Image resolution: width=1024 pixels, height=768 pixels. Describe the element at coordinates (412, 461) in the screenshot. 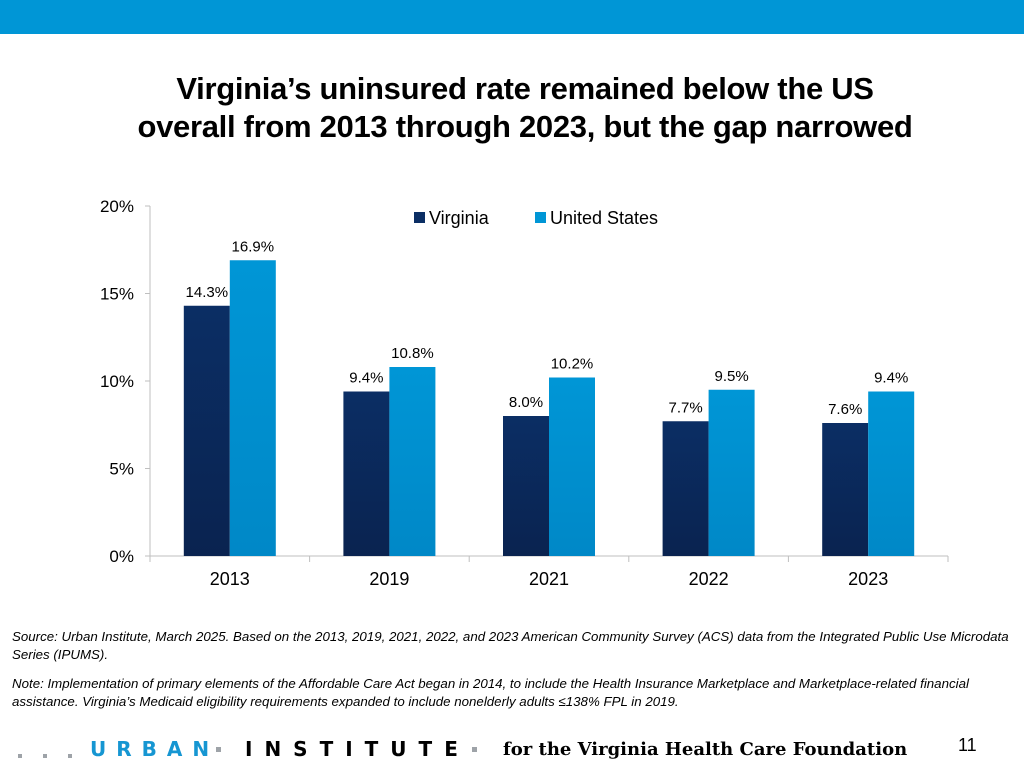

I see `bar-us-2019` at that location.